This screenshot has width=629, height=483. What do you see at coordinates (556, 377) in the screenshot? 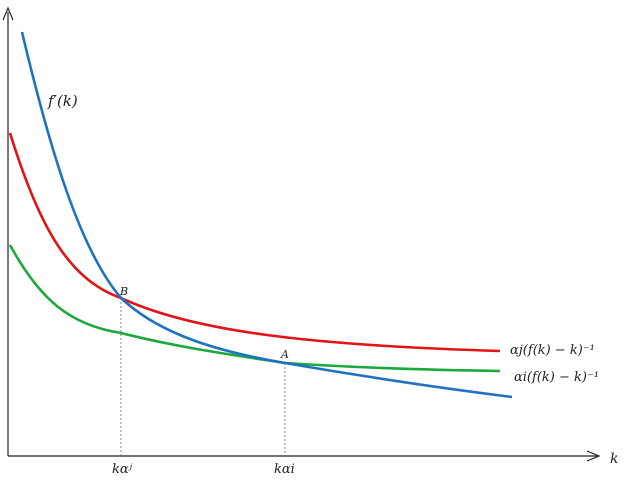
I see `label-alpha-i: αi(f(k) − k)⁻¹` at bounding box center [556, 377].